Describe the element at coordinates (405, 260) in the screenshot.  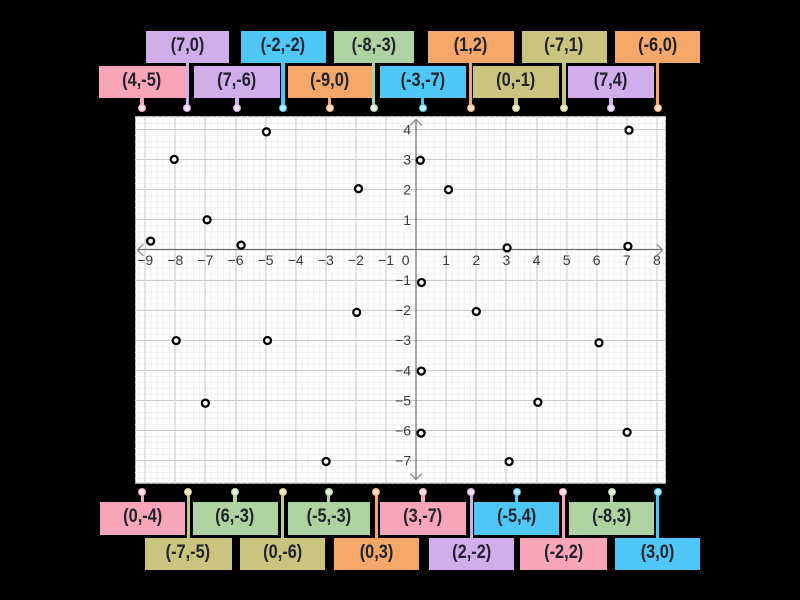
I see `svg-text: 0` at that location.